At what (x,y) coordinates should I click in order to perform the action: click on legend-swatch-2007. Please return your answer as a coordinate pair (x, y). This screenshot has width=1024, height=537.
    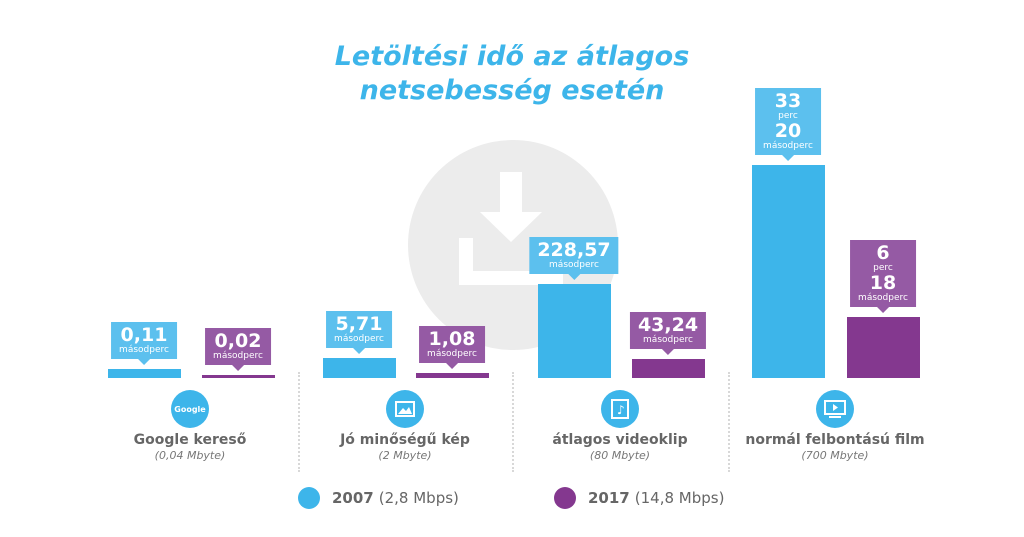
    Looking at the image, I should click on (309, 498).